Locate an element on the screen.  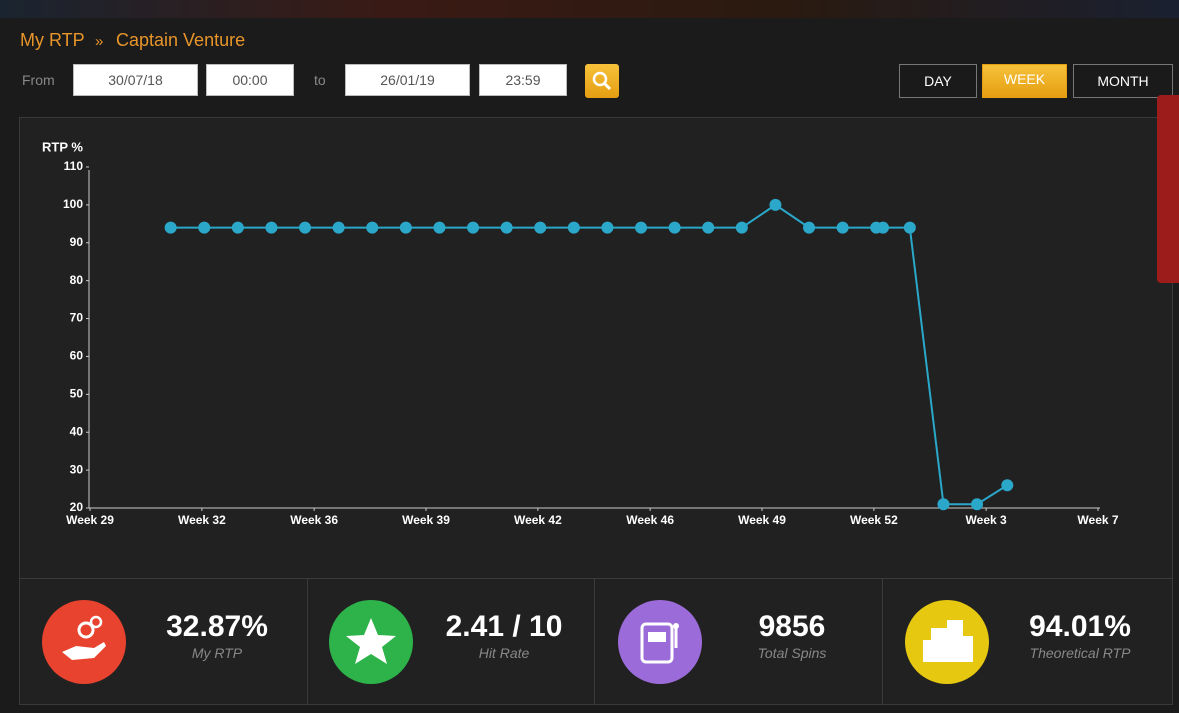
y-tick-label: 80 is located at coordinates (77, 280).